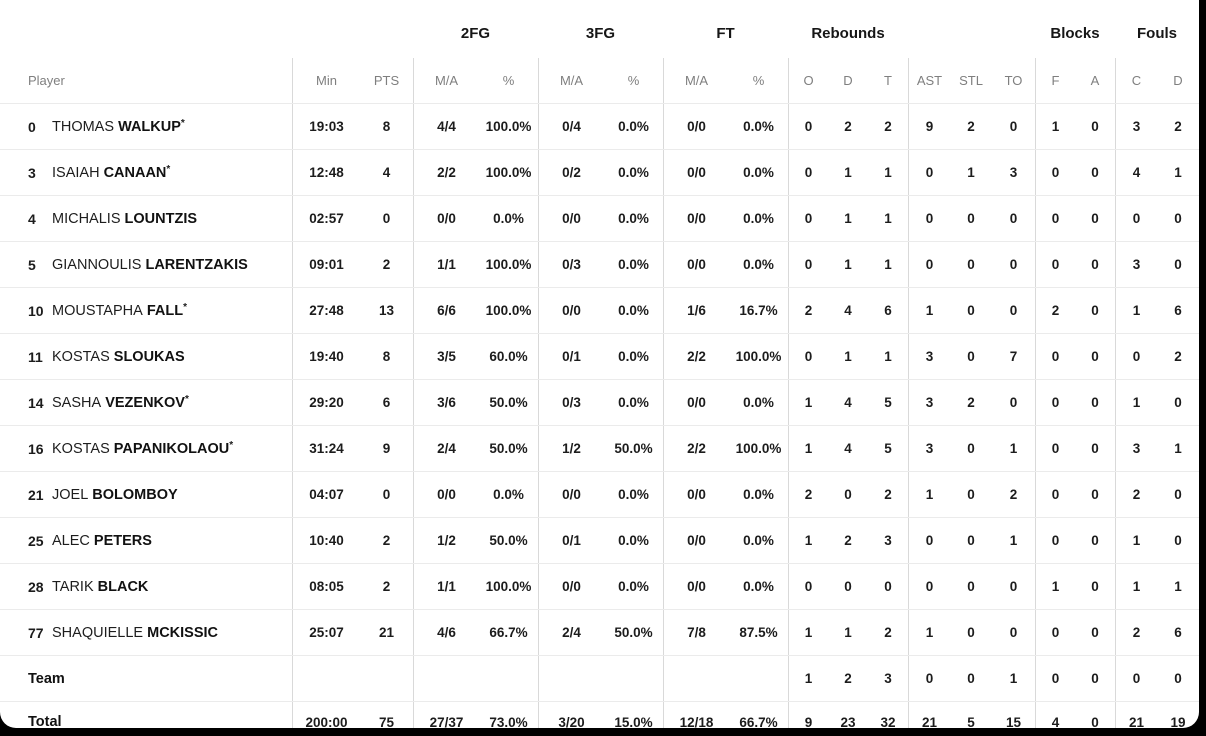 The width and height of the screenshot is (1206, 736). What do you see at coordinates (1075, 33) in the screenshot?
I see `group-header-blocks: Blocks` at bounding box center [1075, 33].